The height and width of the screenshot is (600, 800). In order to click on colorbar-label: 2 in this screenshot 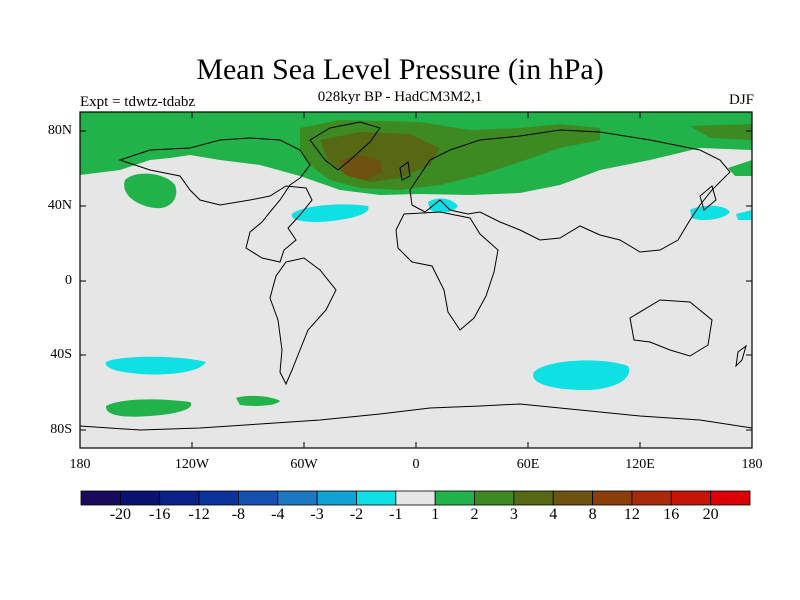, I will do `click(474, 514)`.